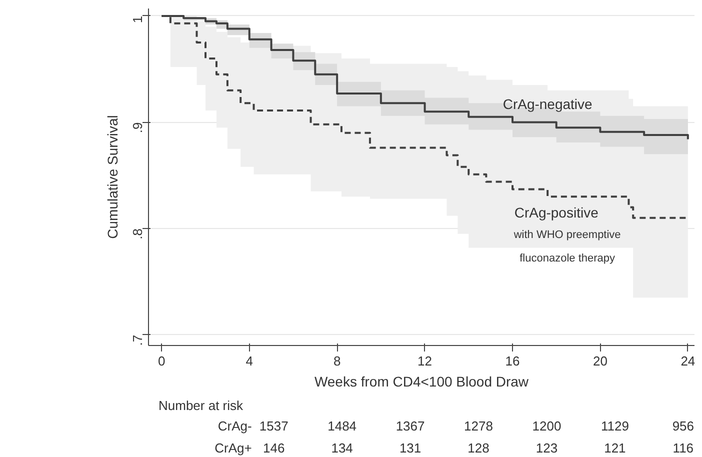 The image size is (702, 457). I want to click on annotation: with WHO preemptive, so click(566, 234).